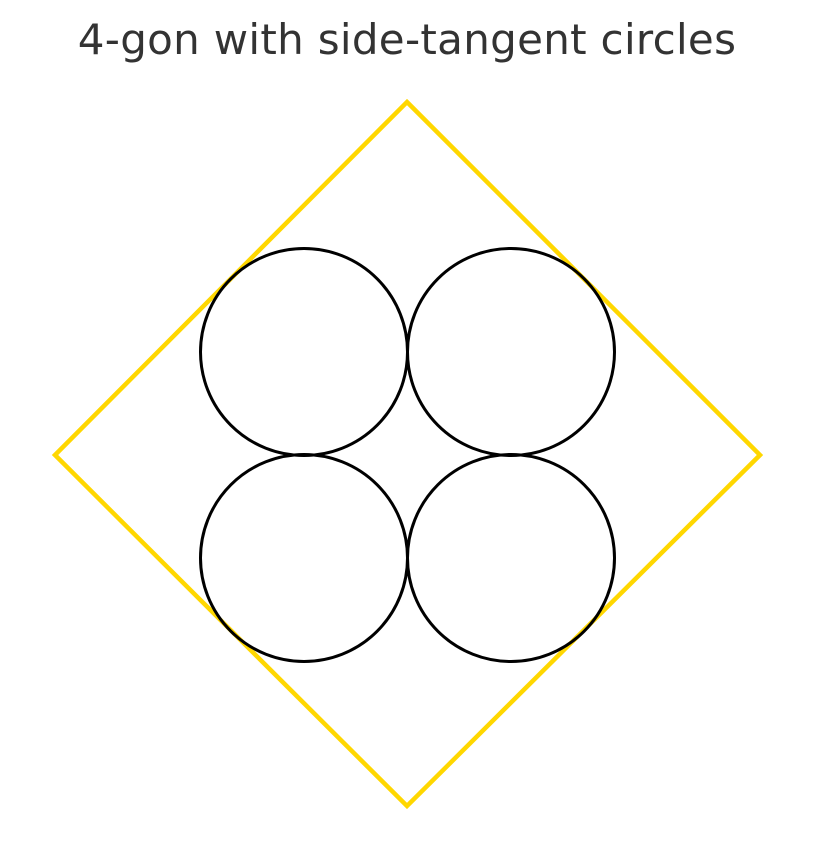  What do you see at coordinates (511, 558) in the screenshot?
I see `circle-bottom-right` at bounding box center [511, 558].